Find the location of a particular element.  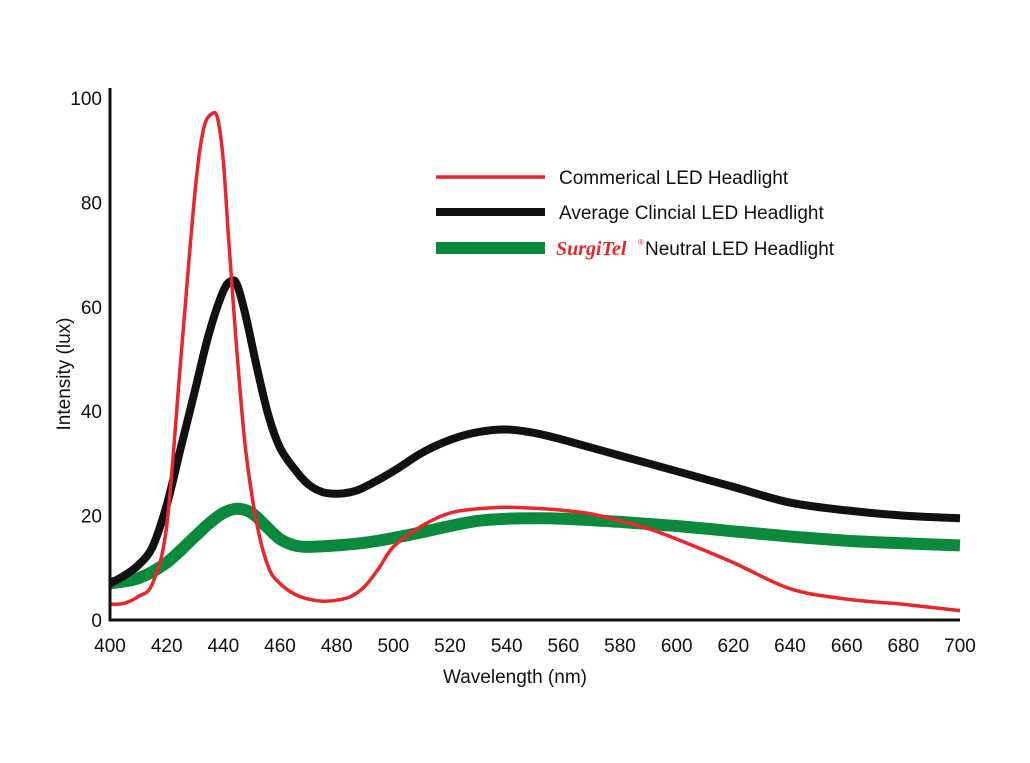

y-tick-label: 100 is located at coordinates (86, 99).